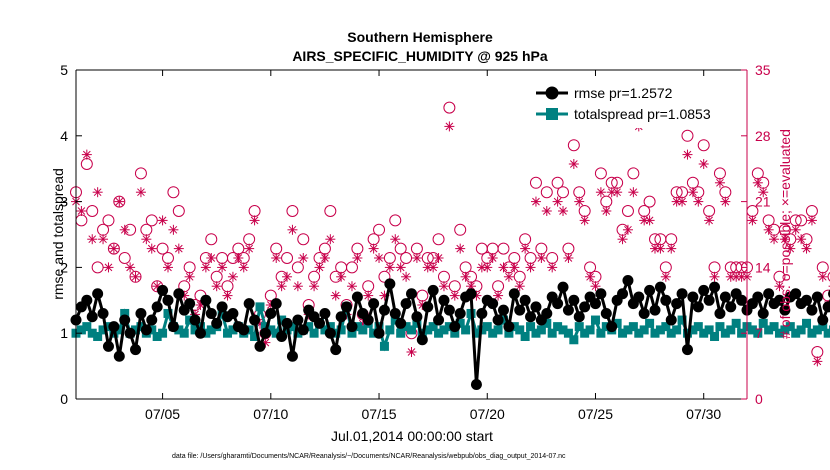 Image resolution: width=830 pixels, height=470 pixels. What do you see at coordinates (379, 414) in the screenshot?
I see `x-tick-label: 07/15` at bounding box center [379, 414].